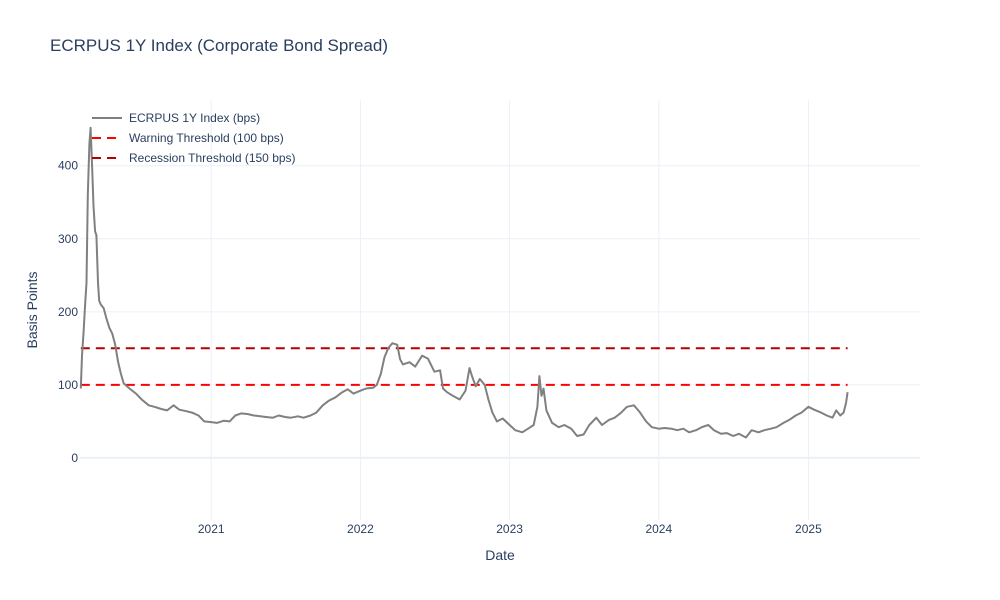  Describe the element at coordinates (658, 529) in the screenshot. I see `x-tick-label: 2024` at that location.